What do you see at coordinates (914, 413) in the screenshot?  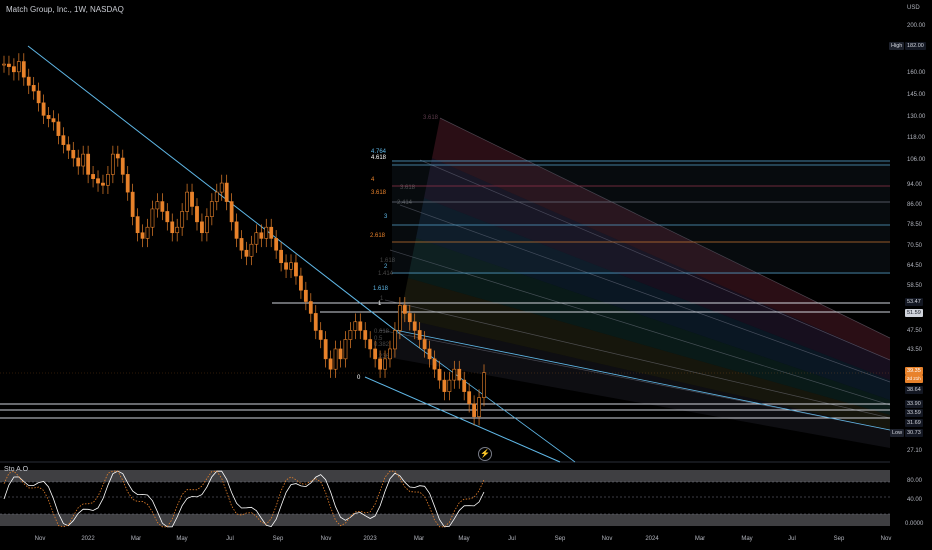 I see `level-badge: 33.59` at bounding box center [914, 413].